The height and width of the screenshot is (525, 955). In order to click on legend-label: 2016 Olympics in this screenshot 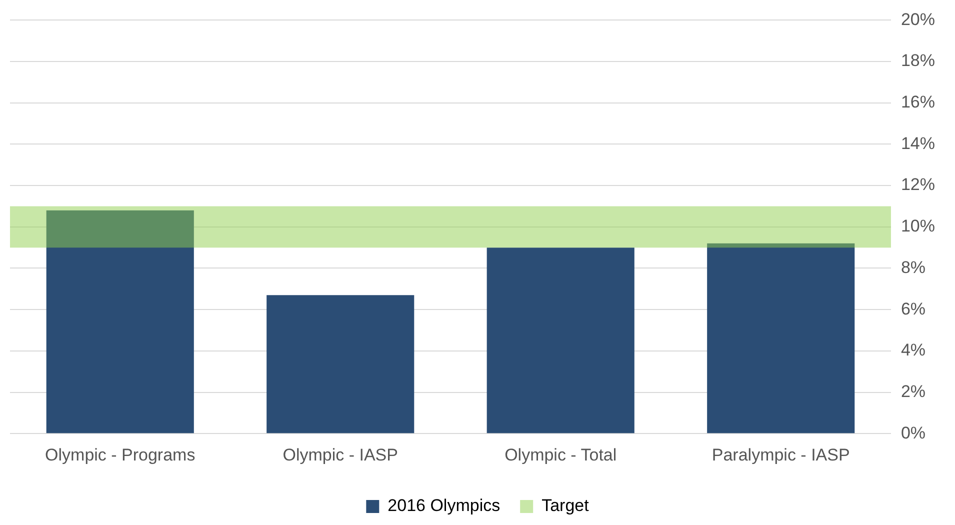, I will do `click(444, 506)`.